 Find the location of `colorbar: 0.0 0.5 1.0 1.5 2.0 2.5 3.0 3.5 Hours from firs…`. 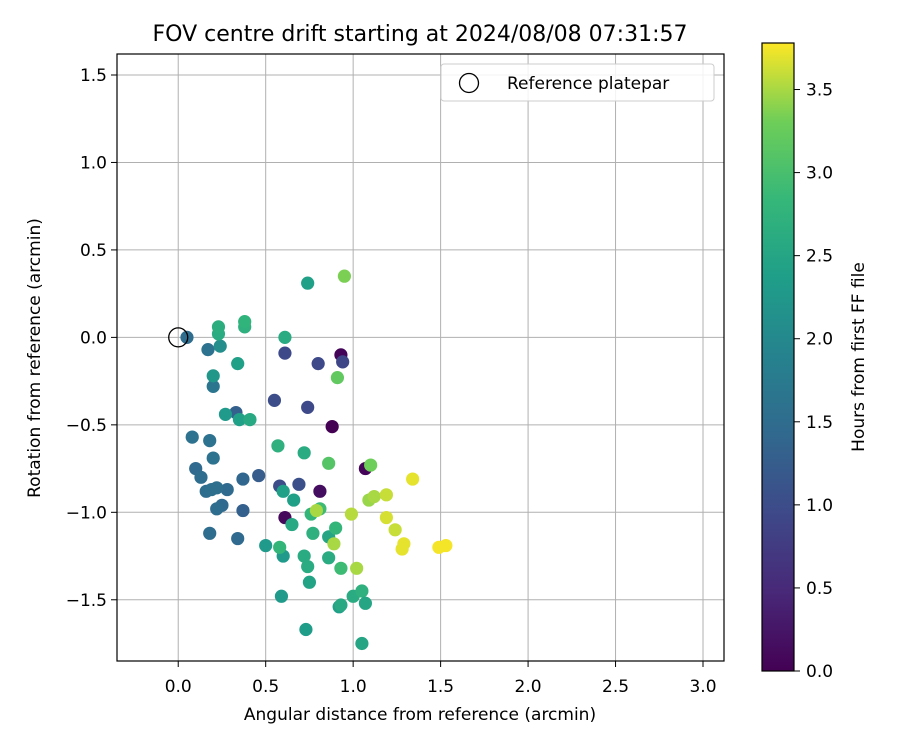

colorbar: 0.0 0.5 1.0 1.5 2.0 2.5 3.0 3.5 Hours from firs… is located at coordinates (815, 362).